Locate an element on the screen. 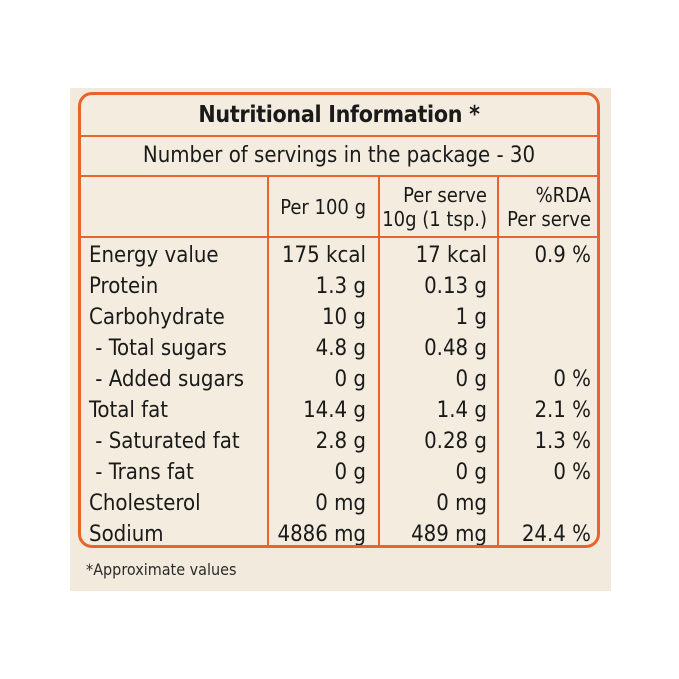 The image size is (679, 679). table-row: Protein 1.3 g 0.13 g is located at coordinates (339, 286).